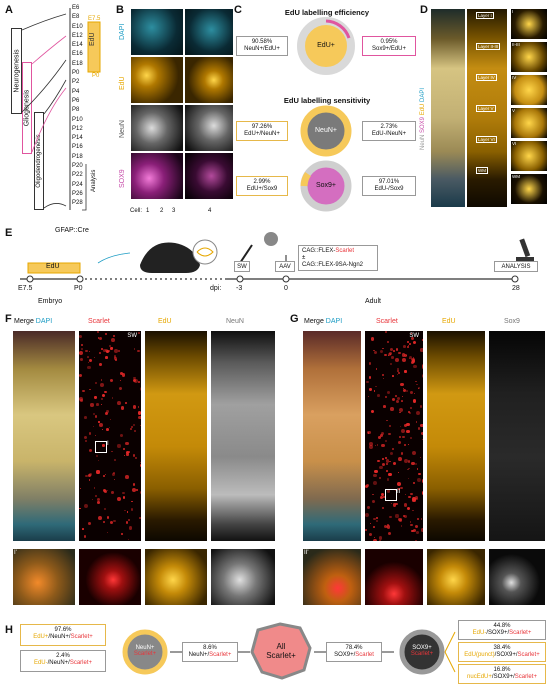 The height and width of the screenshot is (686, 550). Describe the element at coordinates (422, 651) in the screenshot. I see `h-sox-circle-label: SOX9+ Scarlet+` at that location.